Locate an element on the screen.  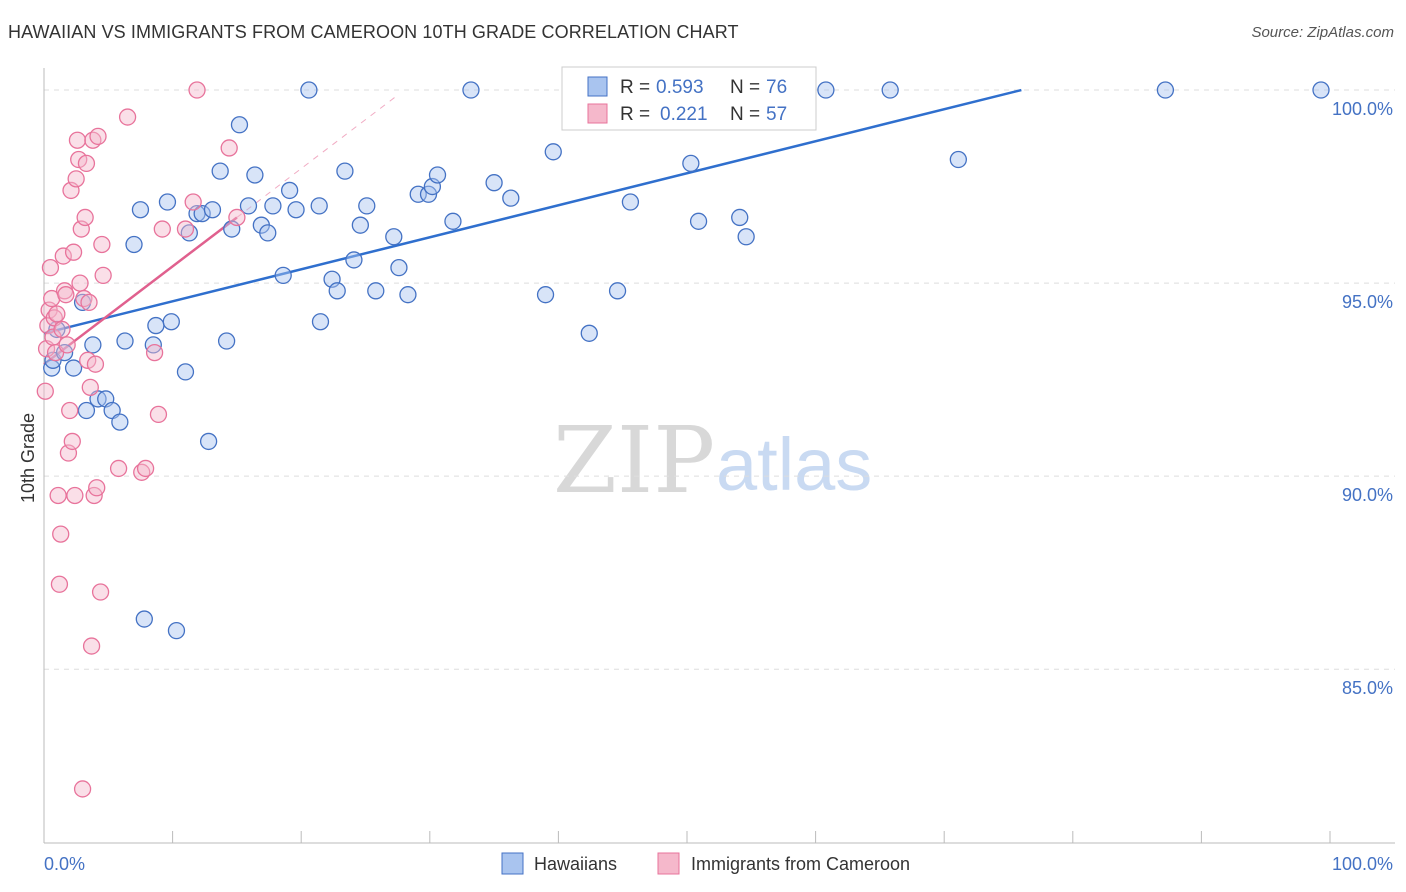
stats-swatch-blue is located at coordinates (597, 86).